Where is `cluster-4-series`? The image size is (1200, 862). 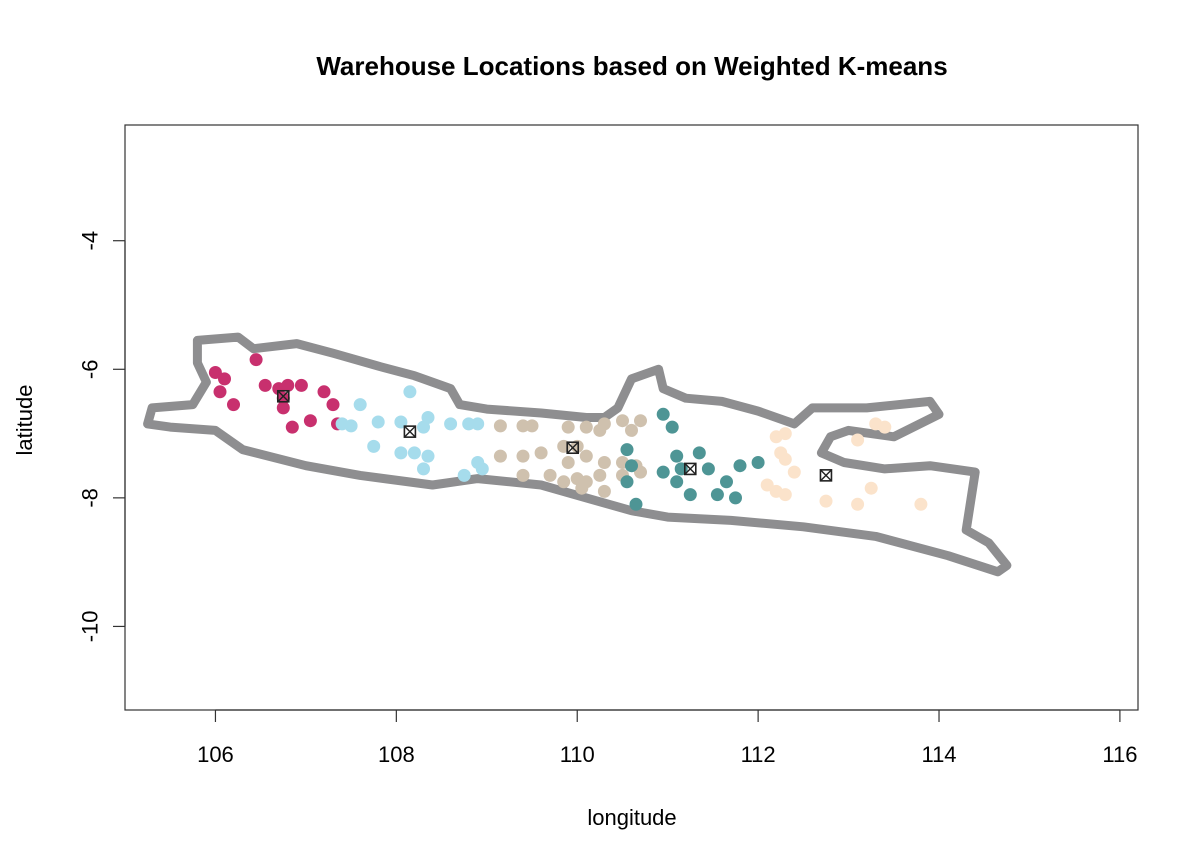 cluster-4-series is located at coordinates (692, 459).